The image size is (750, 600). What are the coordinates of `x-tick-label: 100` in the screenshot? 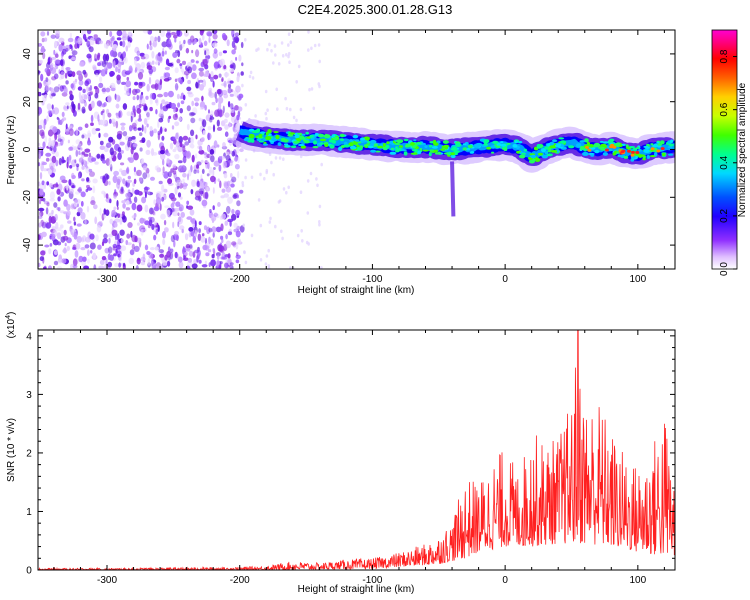 It's located at (637, 279).